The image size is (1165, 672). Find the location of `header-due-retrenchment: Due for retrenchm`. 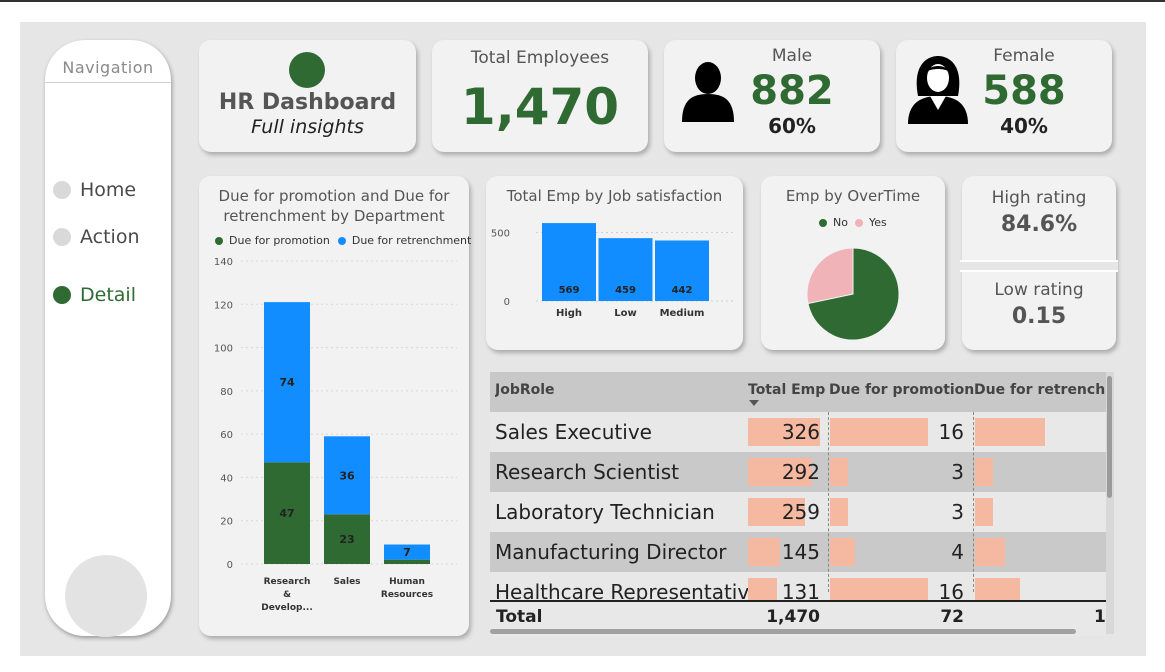

header-due-retrenchment: Due for retrenchm is located at coordinates (1040, 390).